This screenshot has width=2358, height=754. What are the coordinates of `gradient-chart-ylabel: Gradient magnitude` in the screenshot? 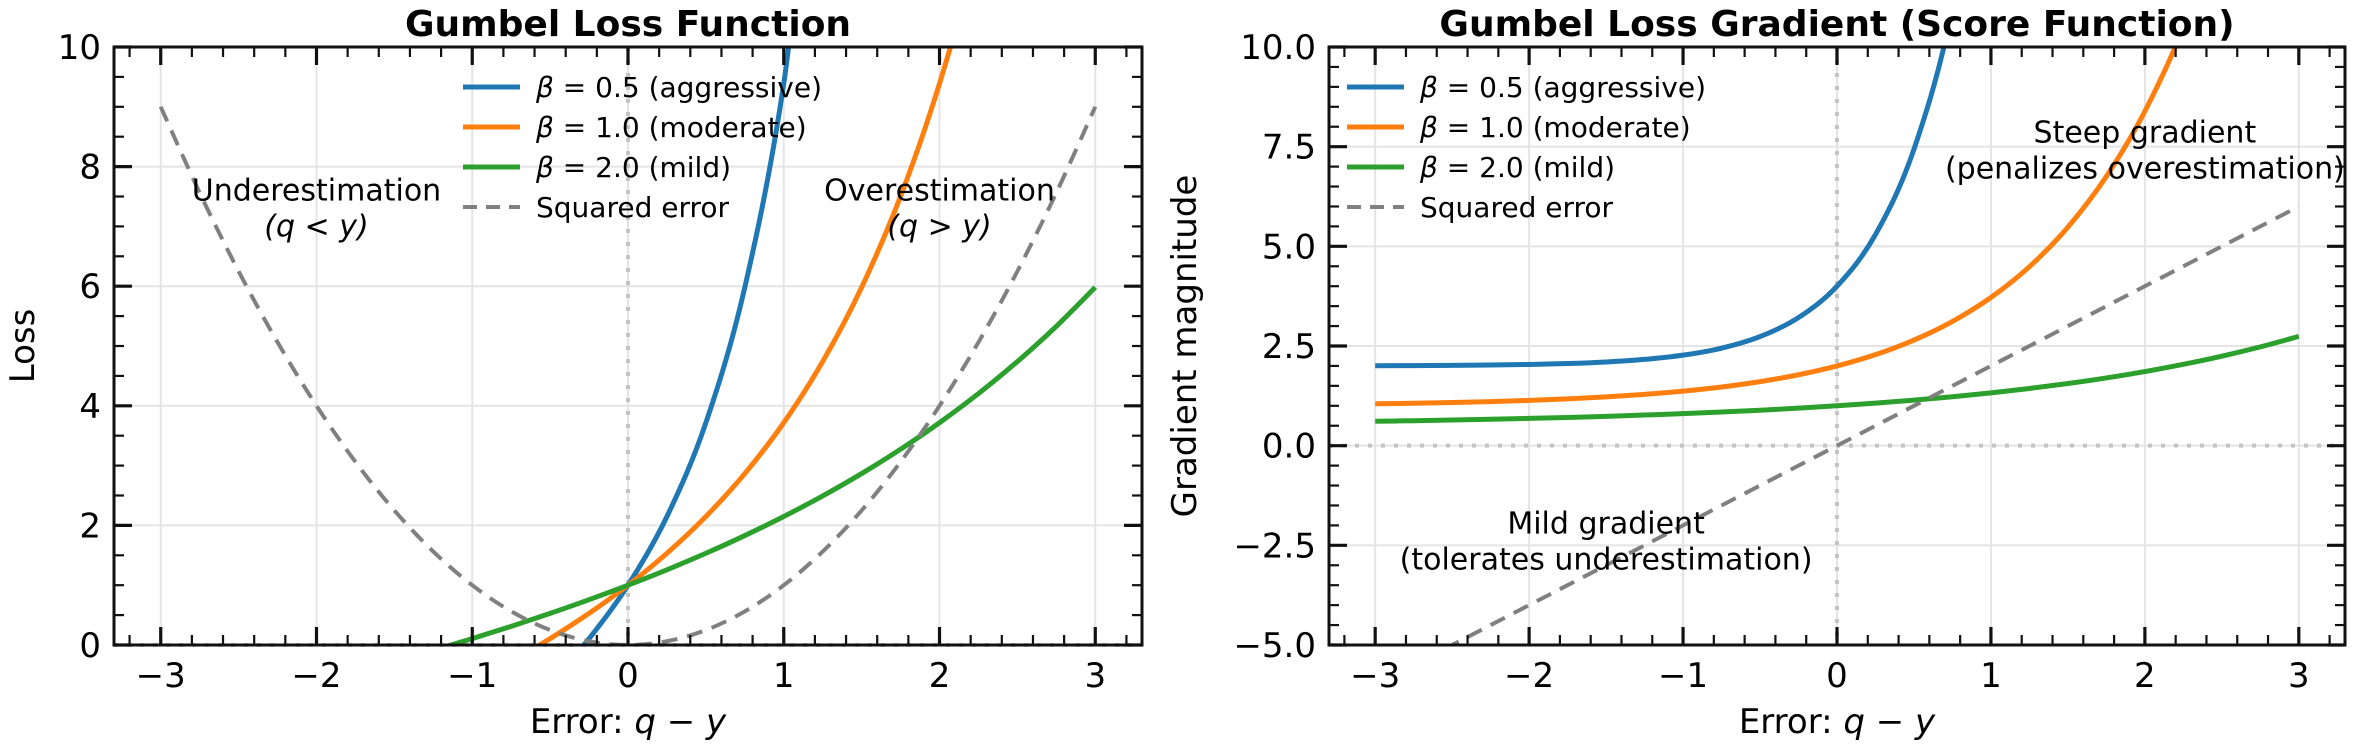 It's located at (1185, 346).